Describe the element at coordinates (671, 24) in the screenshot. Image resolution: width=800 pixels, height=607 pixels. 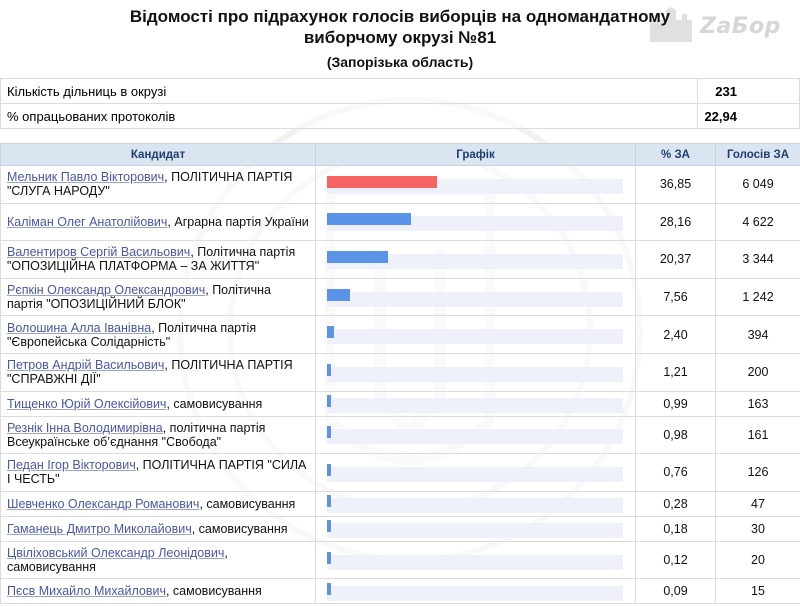
I see `castle-icon` at that location.